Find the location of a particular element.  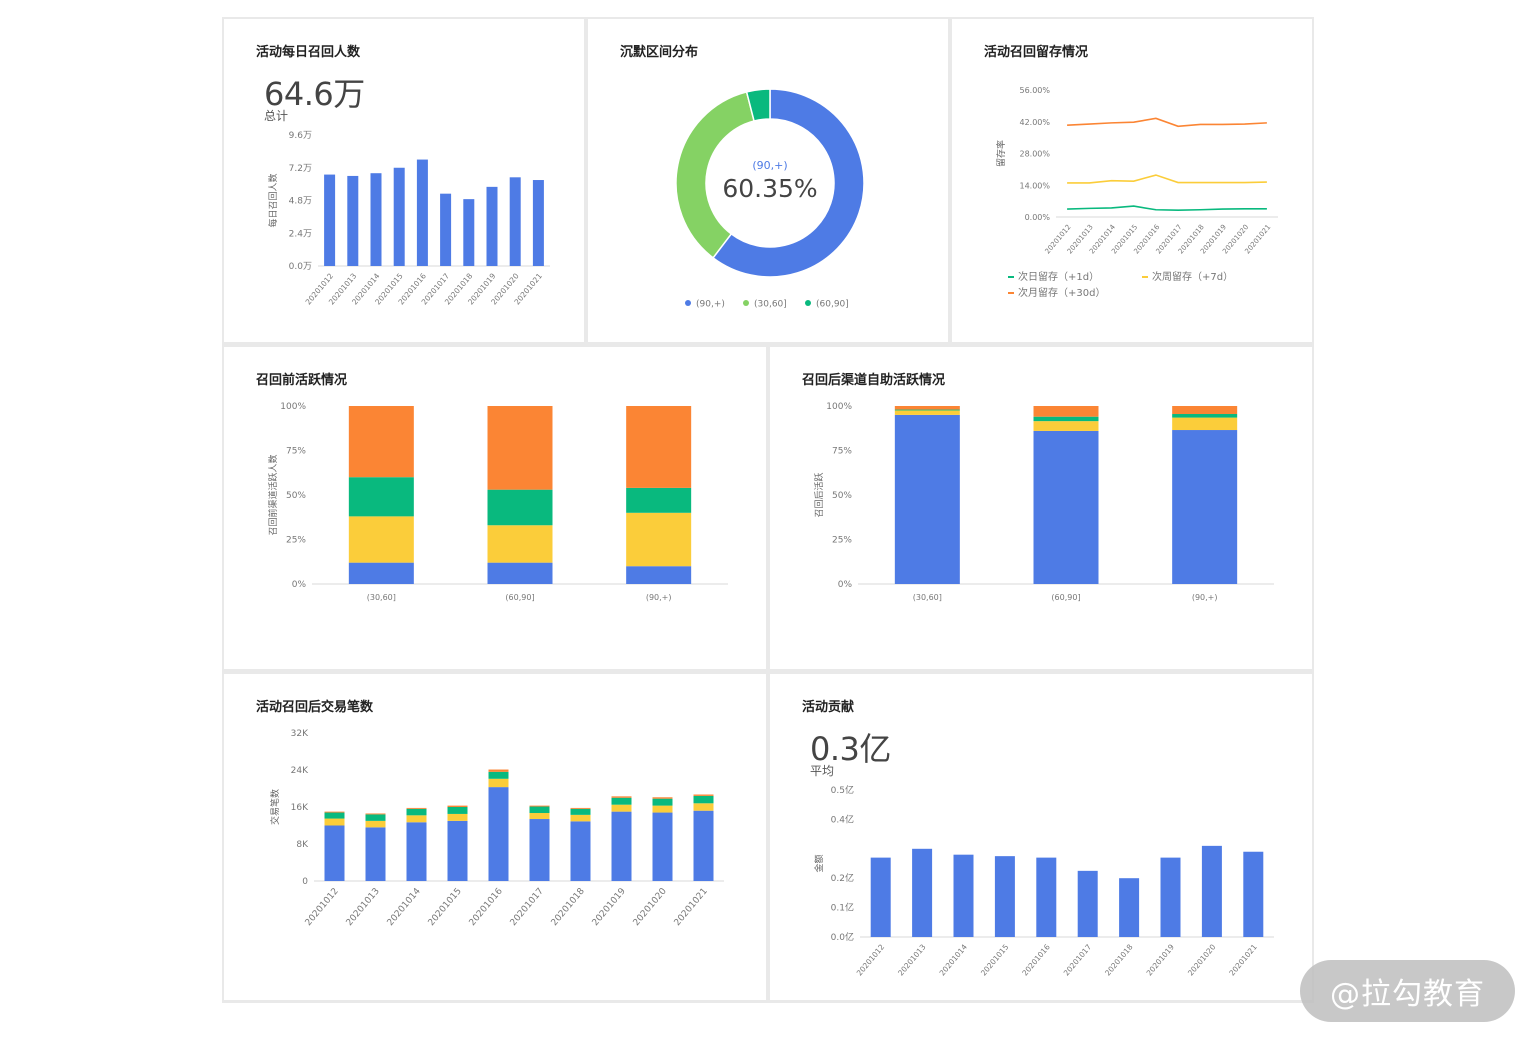

panel-title: 沉默区间分布 is located at coordinates (659, 52).